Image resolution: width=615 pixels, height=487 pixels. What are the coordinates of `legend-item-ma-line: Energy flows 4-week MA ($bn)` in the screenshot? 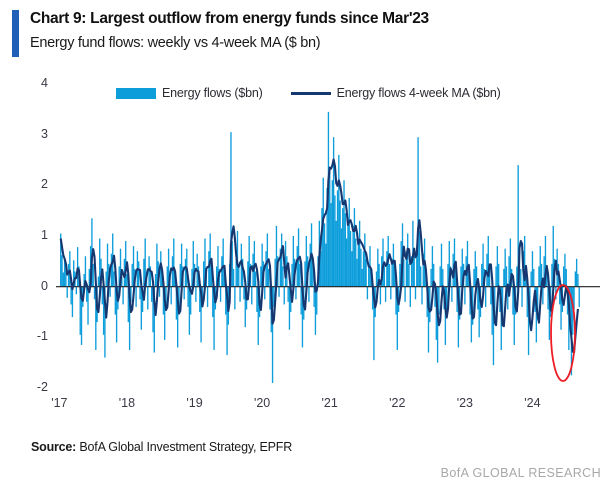 It's located at (395, 93).